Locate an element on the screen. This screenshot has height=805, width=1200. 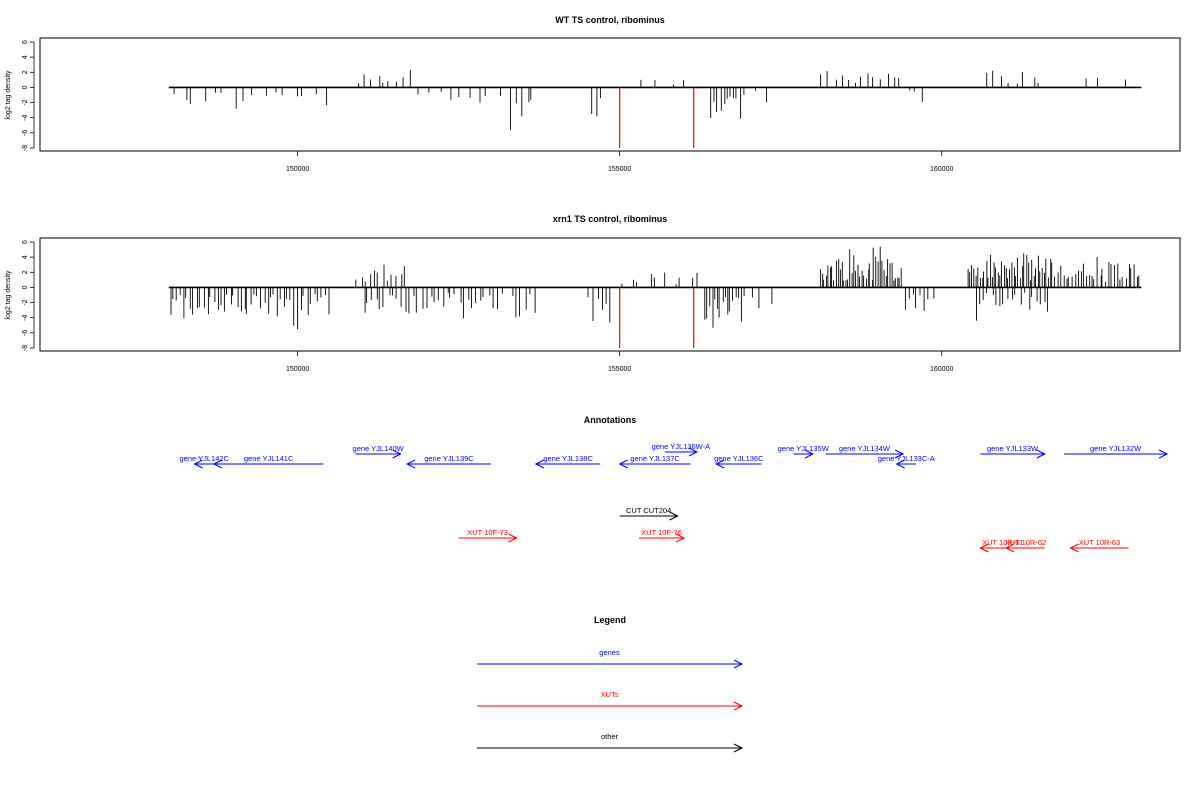
annotation-feature: gene YJL135W is located at coordinates (804, 451).